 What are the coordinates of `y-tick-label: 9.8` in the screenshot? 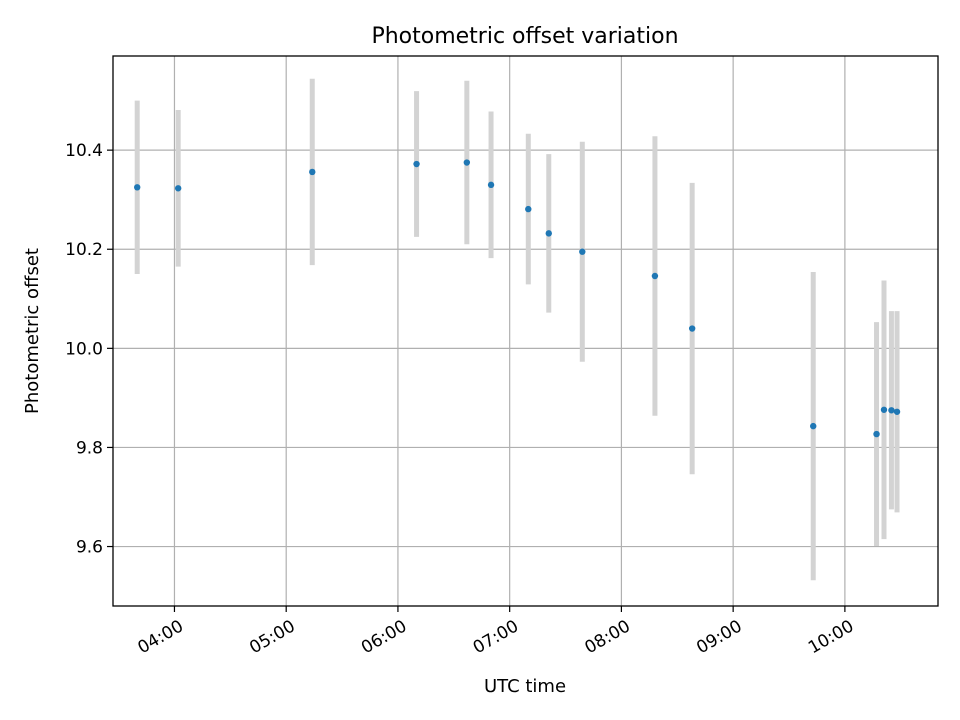 It's located at (89, 448).